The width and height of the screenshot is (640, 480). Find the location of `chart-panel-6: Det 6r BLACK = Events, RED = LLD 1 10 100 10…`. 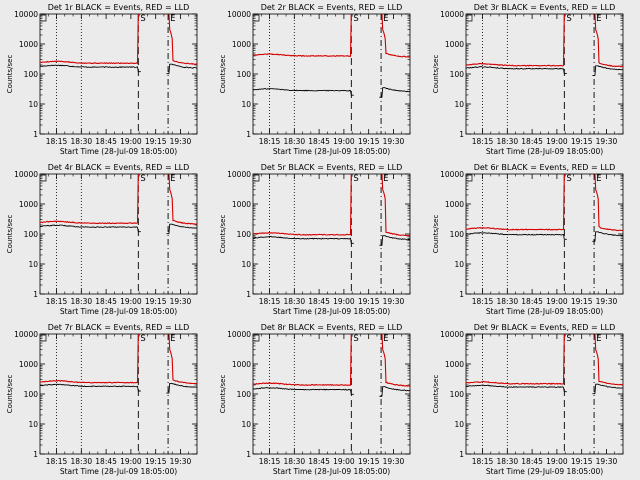

chart-panel-6: Det 6r BLACK = Events, RED = LLD 1 10 100 10… is located at coordinates (528, 239).